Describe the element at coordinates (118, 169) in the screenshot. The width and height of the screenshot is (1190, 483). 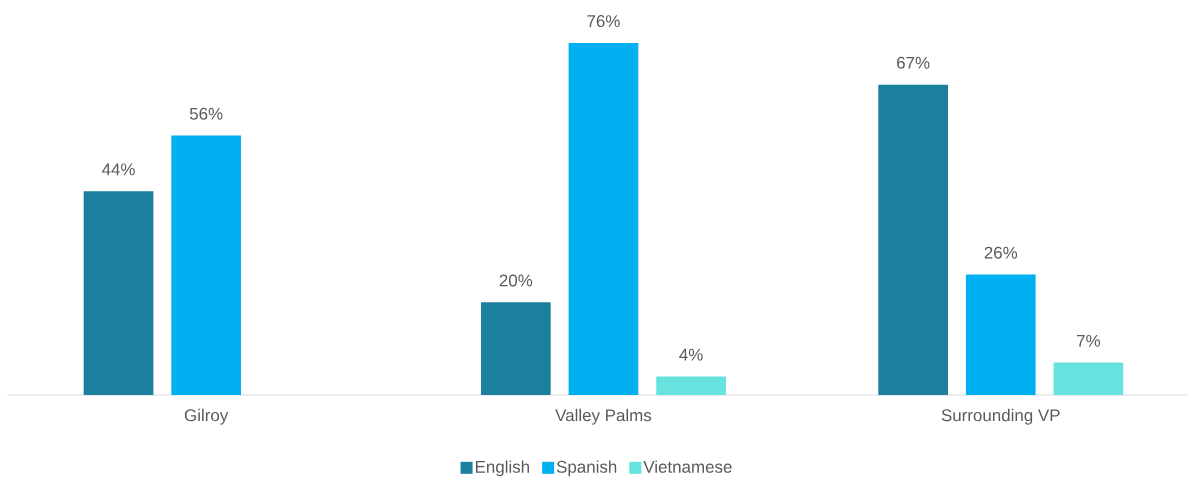
I see `data-label: 44%` at that location.